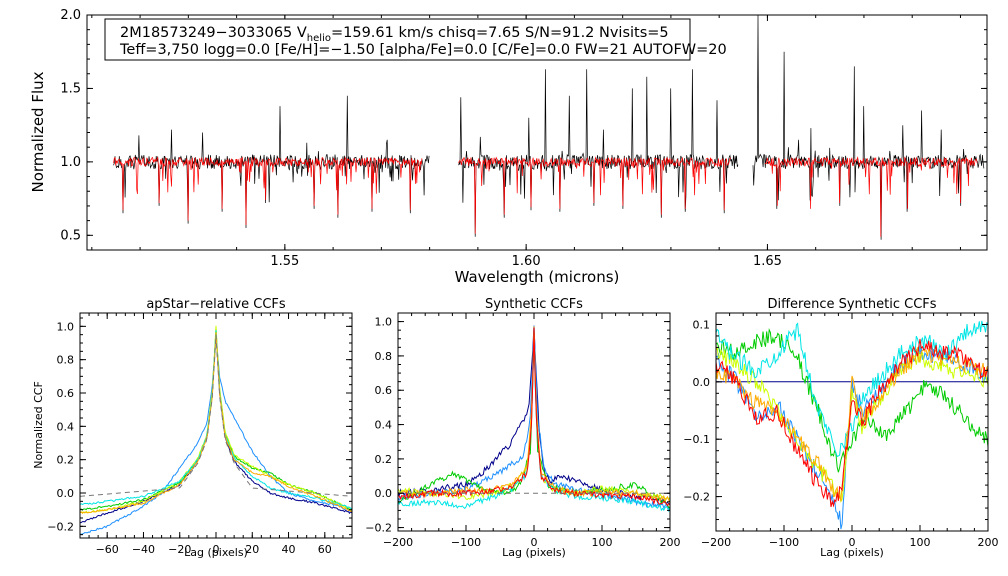 The image size is (1008, 576). Describe the element at coordinates (107, 549) in the screenshot. I see `1-x-tick-label: −60` at that location.